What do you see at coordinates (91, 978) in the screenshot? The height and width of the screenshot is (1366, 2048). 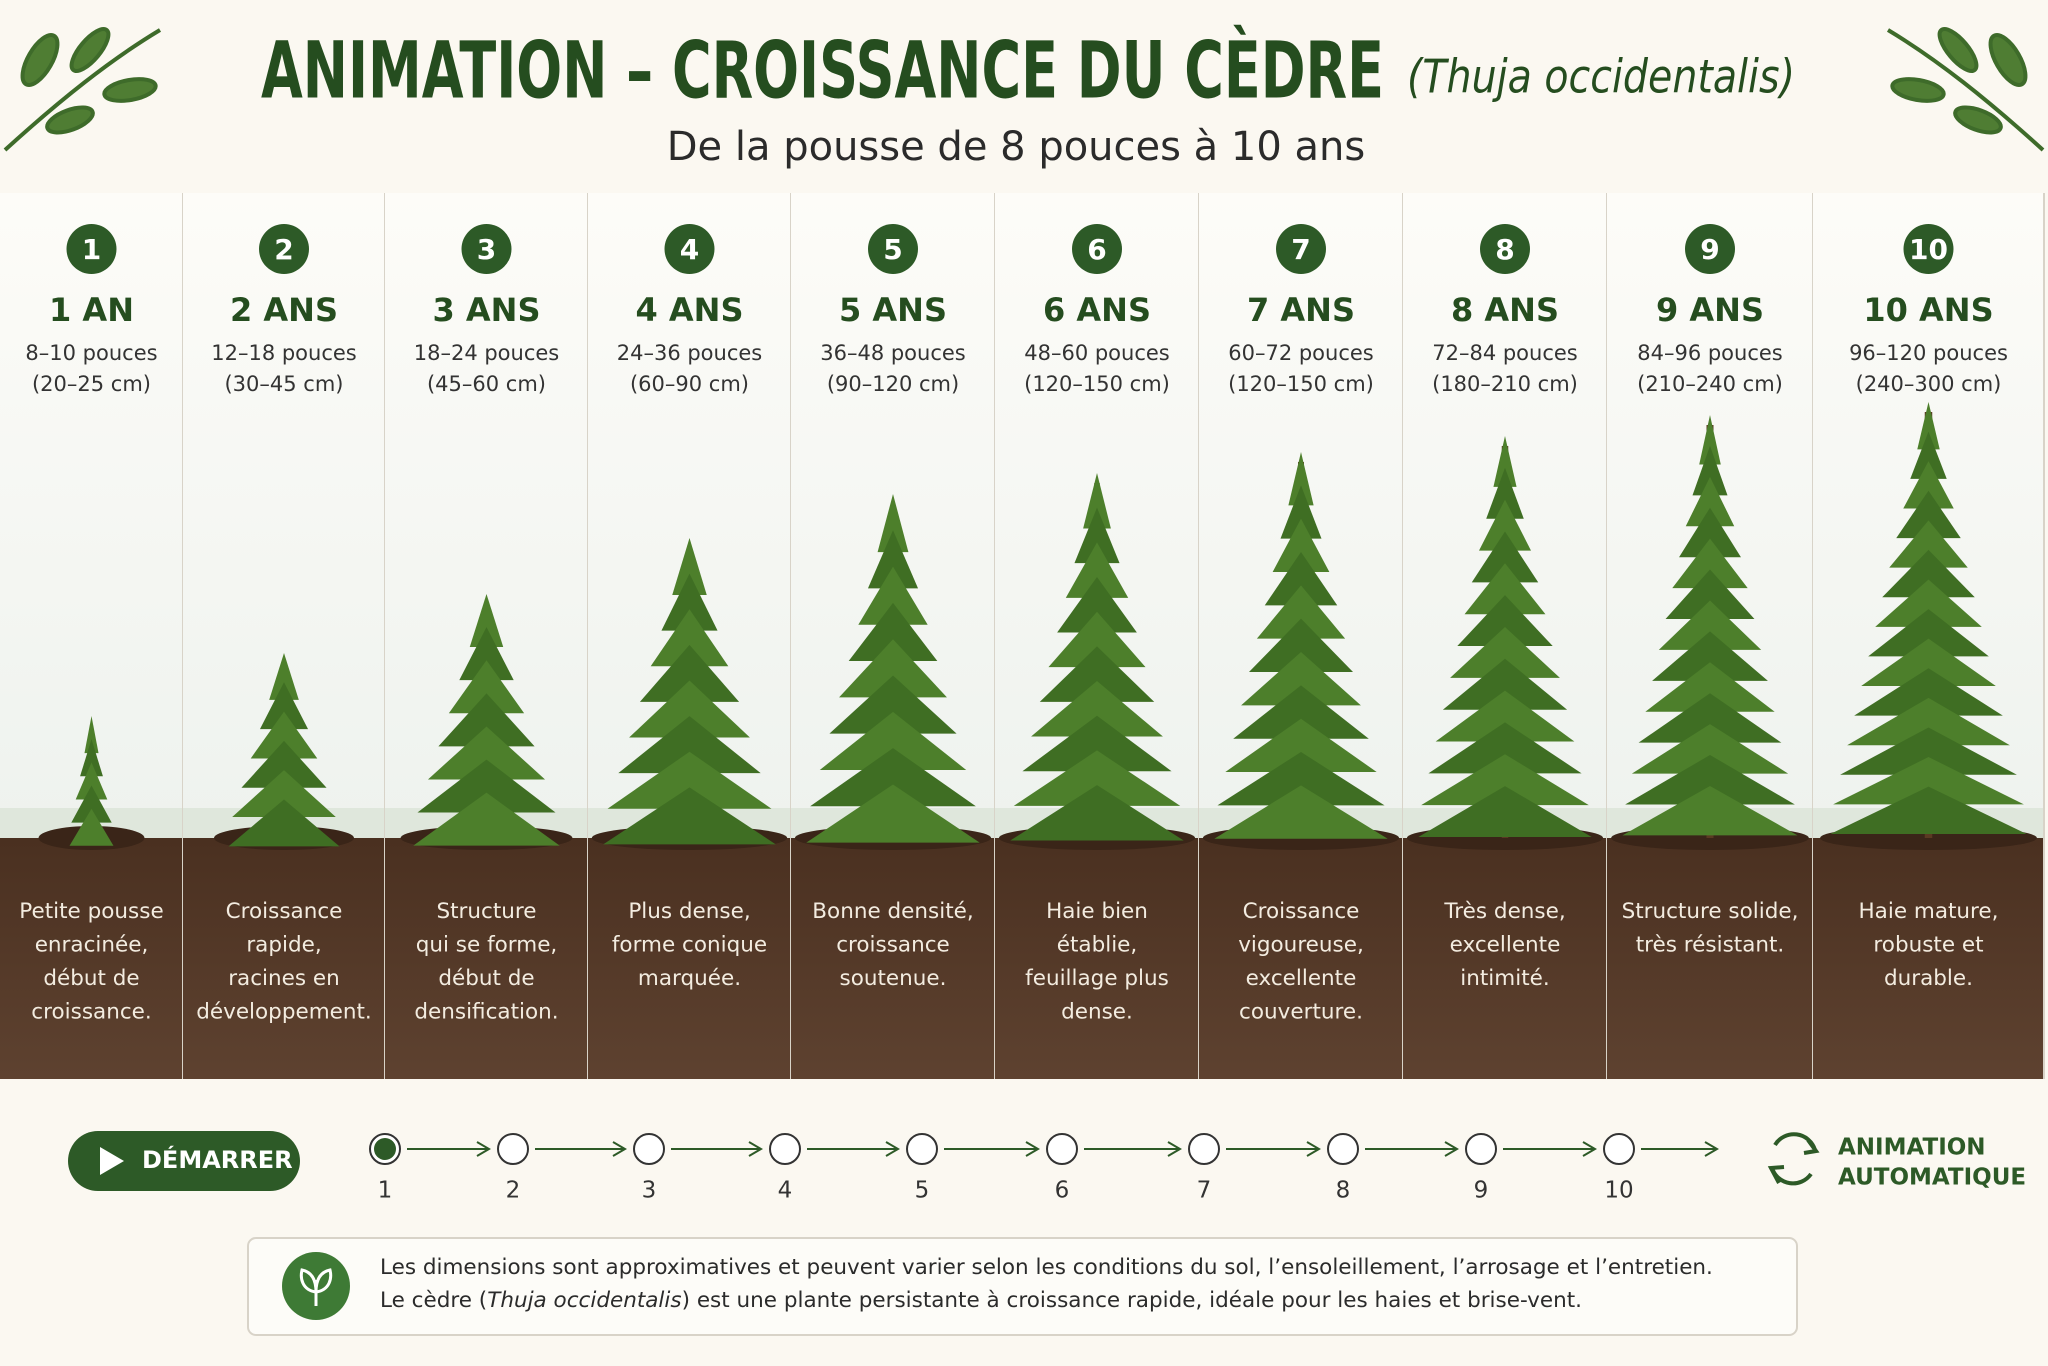 I see `description: début de` at bounding box center [91, 978].